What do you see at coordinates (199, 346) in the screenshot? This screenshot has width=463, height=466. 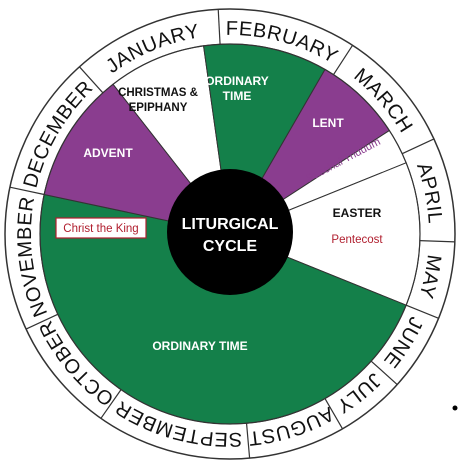 I see `season-label: ORDINARY TIME` at bounding box center [199, 346].